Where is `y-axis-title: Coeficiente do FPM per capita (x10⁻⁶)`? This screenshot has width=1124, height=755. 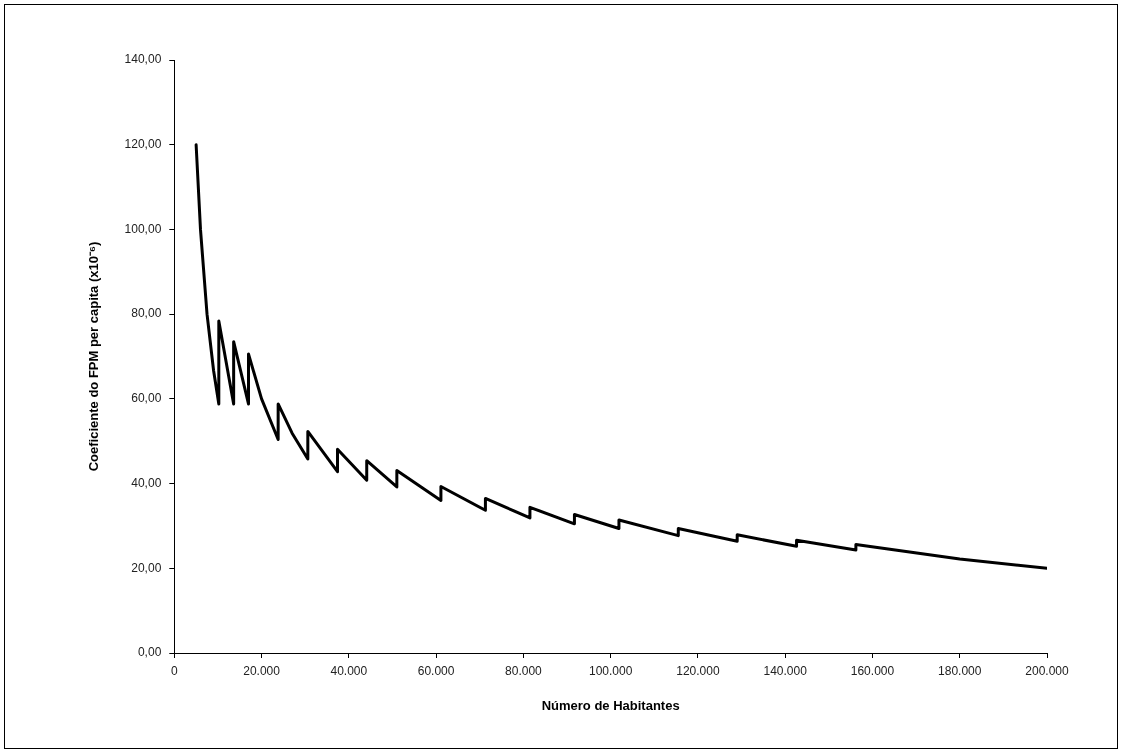
y-axis-title: Coeficiente do FPM per capita (x10⁻⁶) is located at coordinates (94, 356).